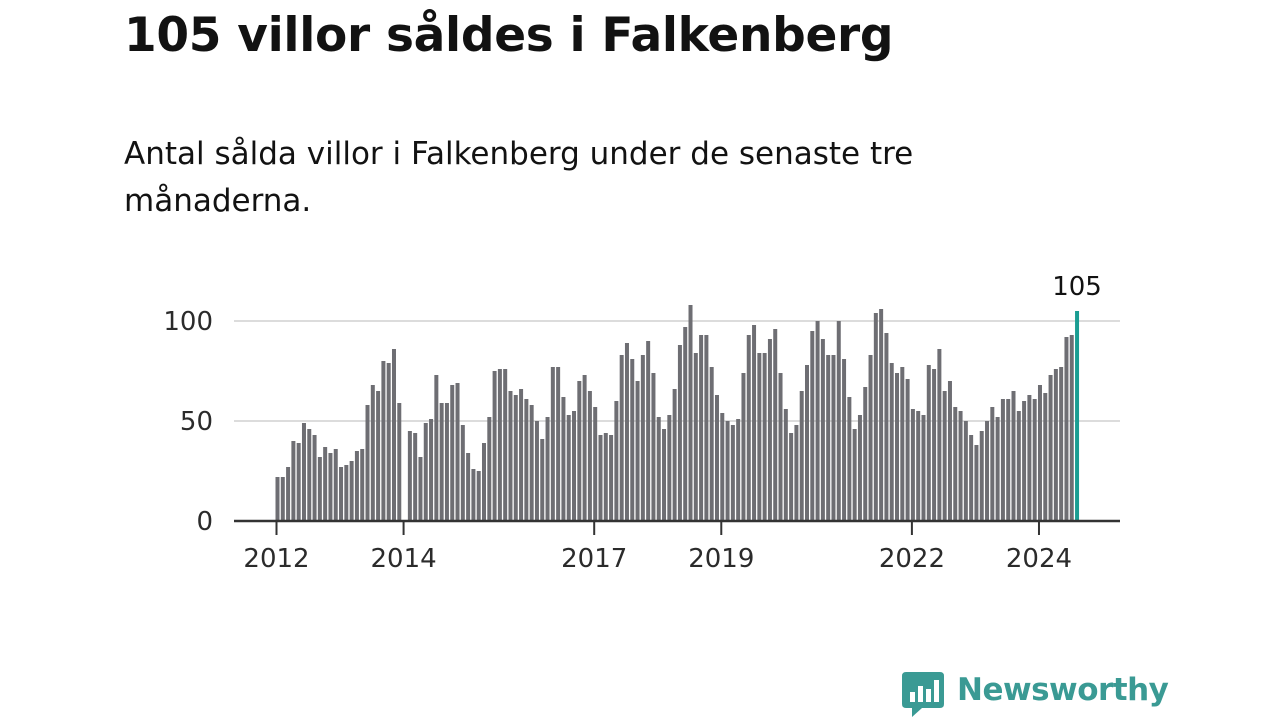 Image resolution: width=1280 pixels, height=720 pixels. Describe the element at coordinates (276, 559) in the screenshot. I see `x-tick-label: 2012` at that location.